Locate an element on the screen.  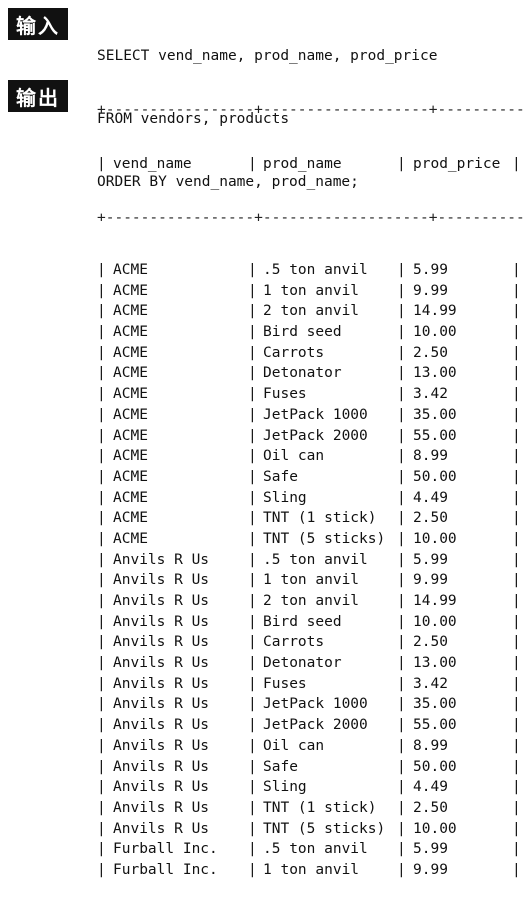
prod-name-cell: .5 ton anvil is located at coordinates (315, 559).